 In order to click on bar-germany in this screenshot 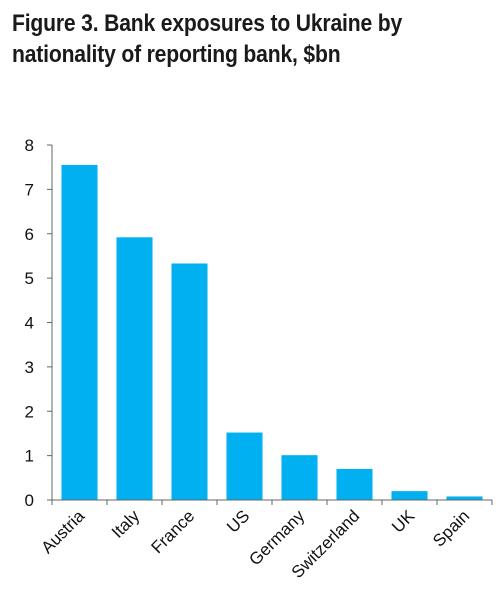, I will do `click(299, 477)`.